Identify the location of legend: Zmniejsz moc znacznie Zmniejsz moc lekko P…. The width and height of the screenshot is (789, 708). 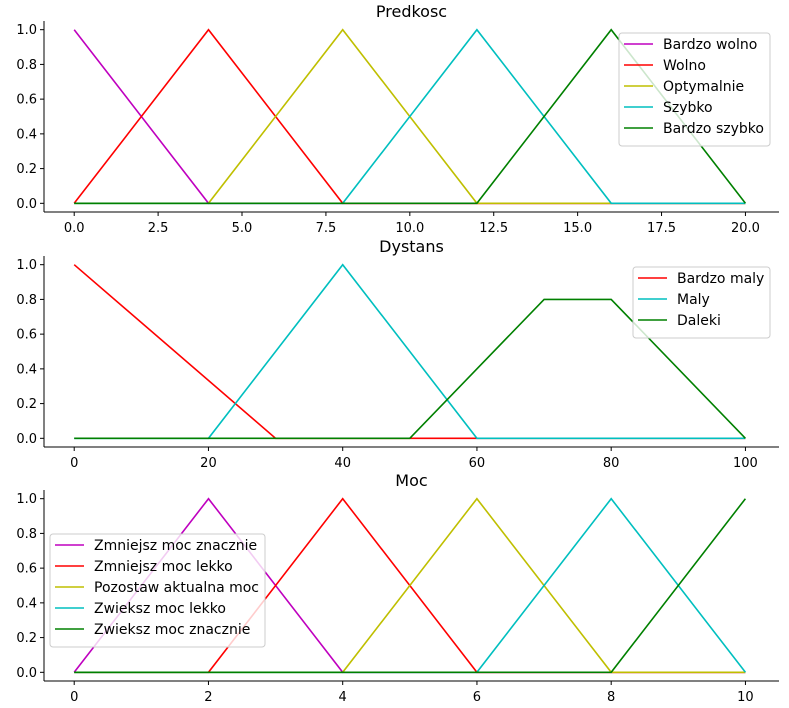
(157, 590).